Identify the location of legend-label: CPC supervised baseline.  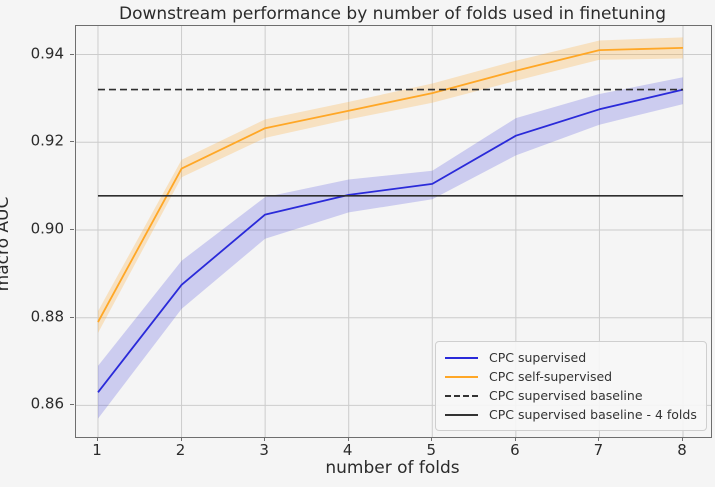
(566, 395).